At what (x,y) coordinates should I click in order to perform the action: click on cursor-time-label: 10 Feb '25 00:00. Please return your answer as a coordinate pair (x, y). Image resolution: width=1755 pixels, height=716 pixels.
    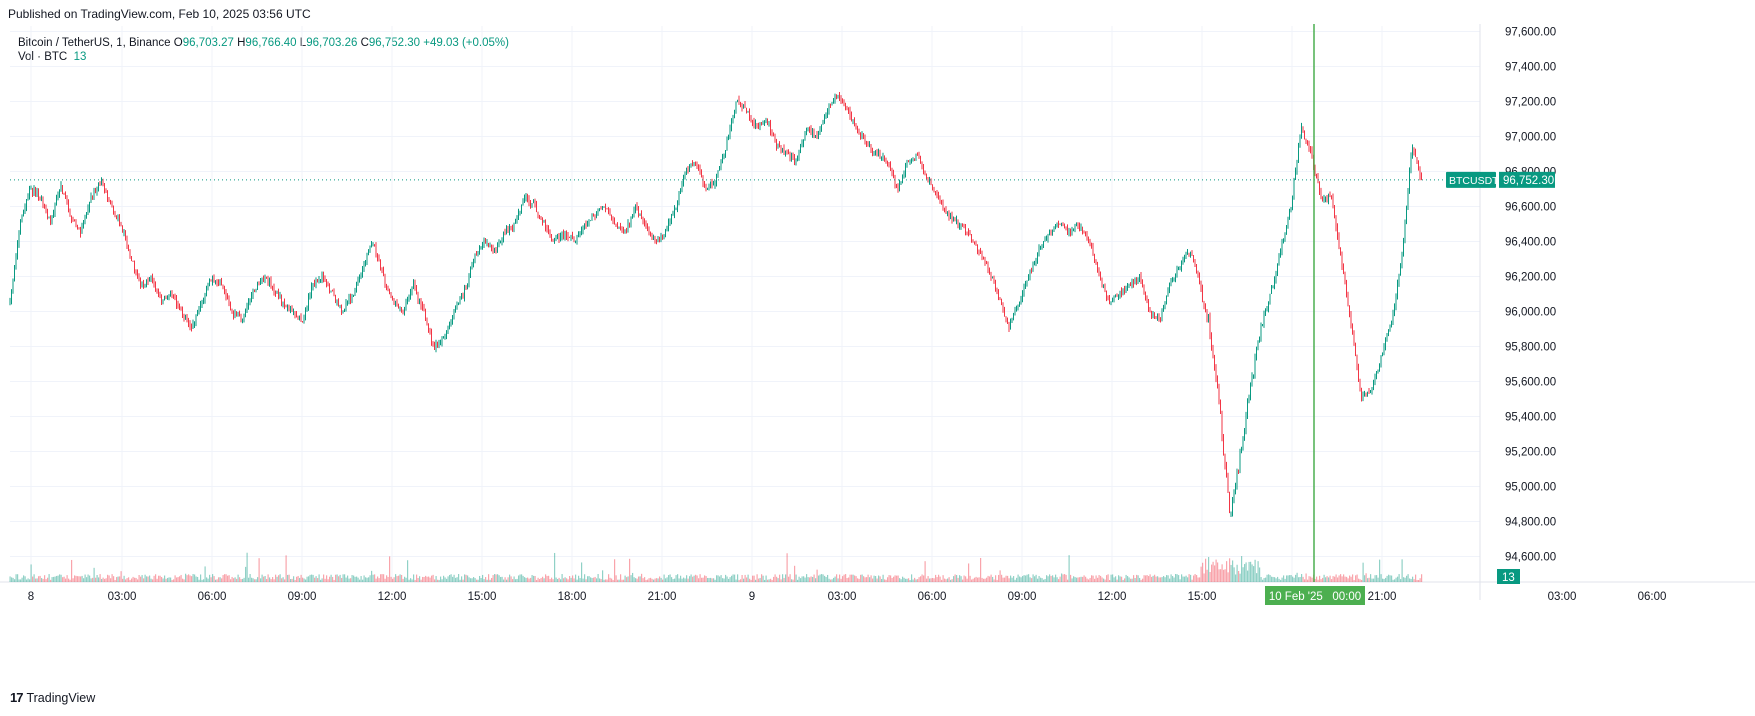
    Looking at the image, I should click on (1315, 597).